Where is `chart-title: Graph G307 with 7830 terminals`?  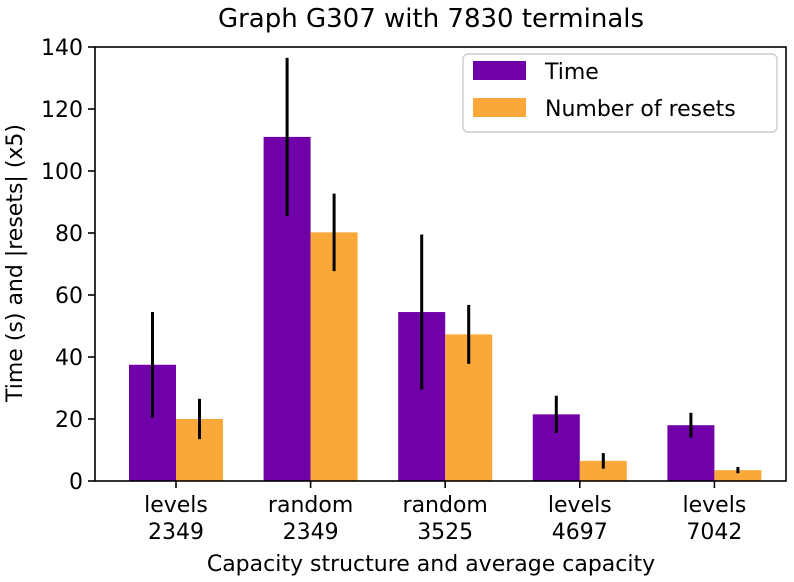 chart-title: Graph G307 with 7830 terminals is located at coordinates (431, 19).